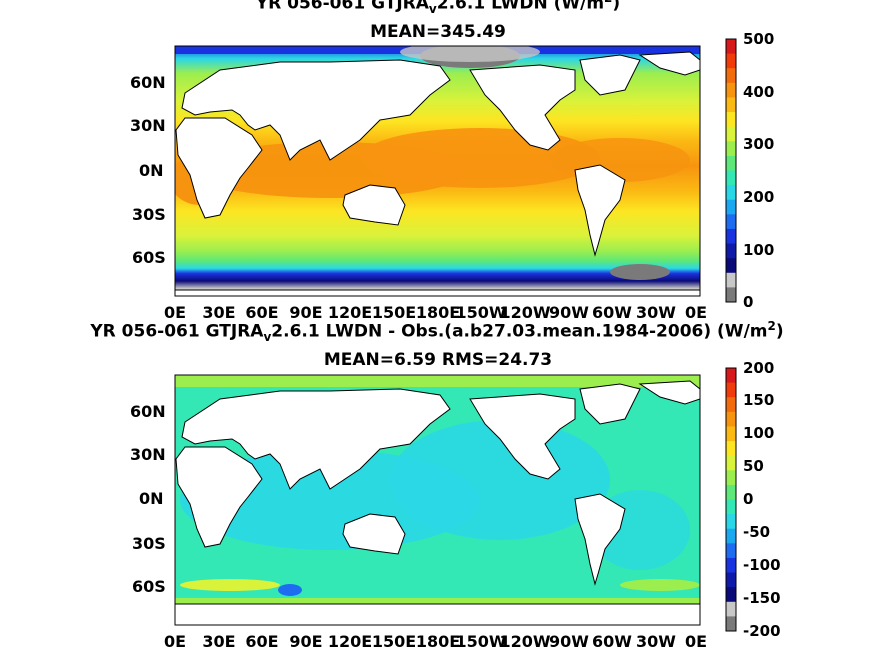 The width and height of the screenshot is (875, 656). What do you see at coordinates (438, 360) in the screenshot?
I see `panel2-stats: MEAN=6.59 RMS=24.73` at bounding box center [438, 360].